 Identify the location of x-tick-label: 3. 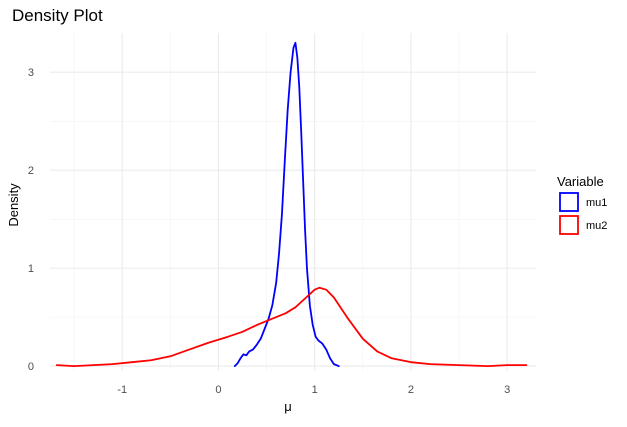
(507, 390).